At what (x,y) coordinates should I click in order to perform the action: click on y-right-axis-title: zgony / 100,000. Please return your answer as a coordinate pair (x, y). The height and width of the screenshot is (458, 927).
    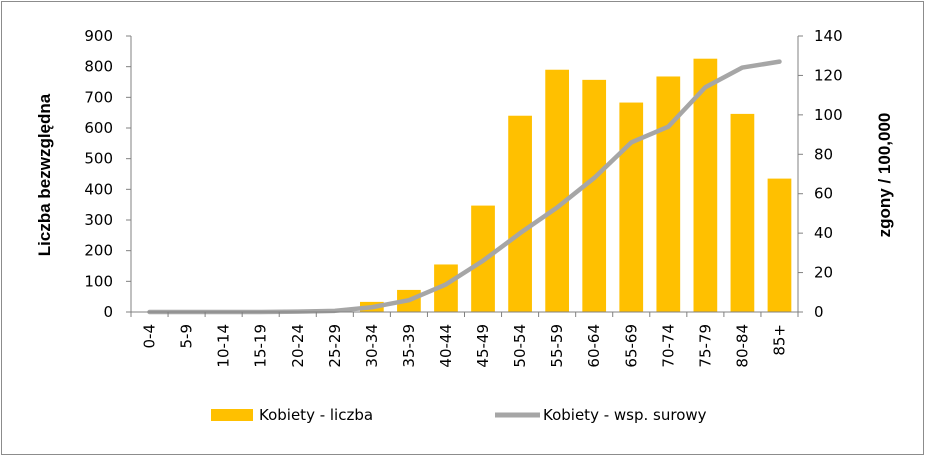
    Looking at the image, I should click on (884, 175).